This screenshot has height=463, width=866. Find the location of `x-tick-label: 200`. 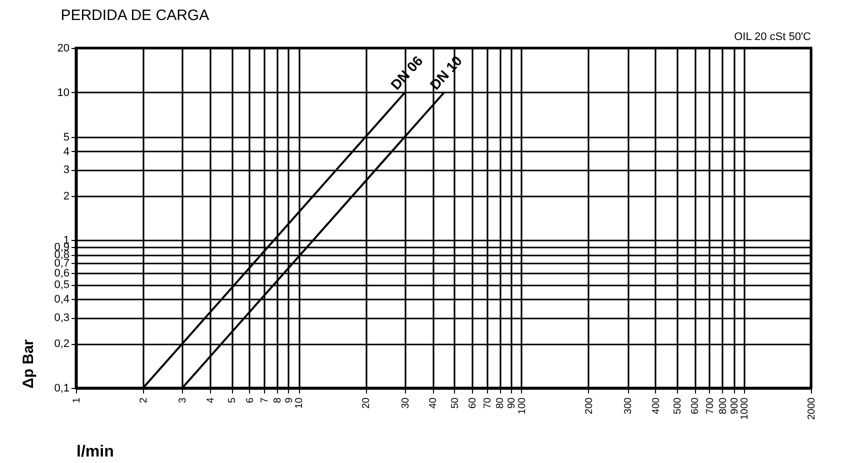

x-tick-label: 200 is located at coordinates (589, 405).